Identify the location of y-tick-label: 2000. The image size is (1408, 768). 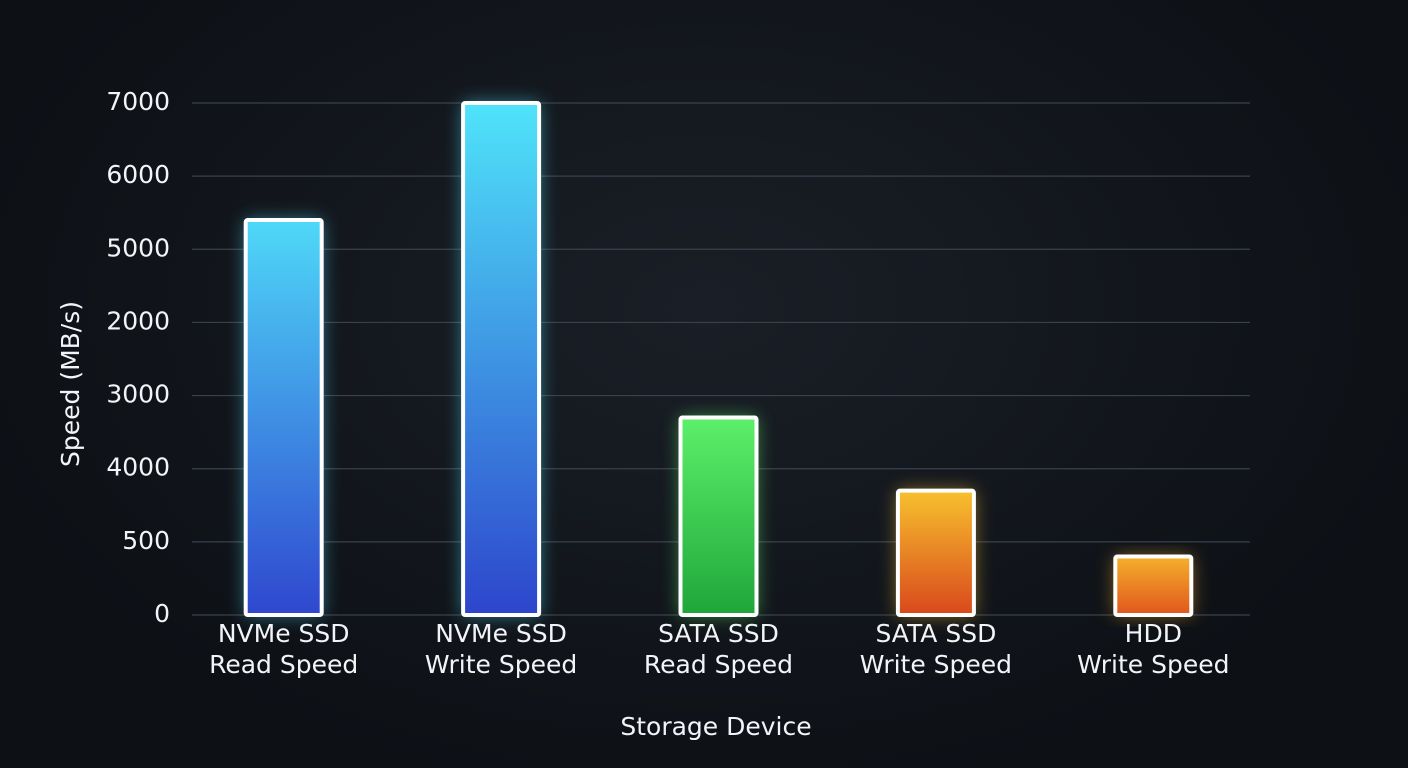
(138, 320).